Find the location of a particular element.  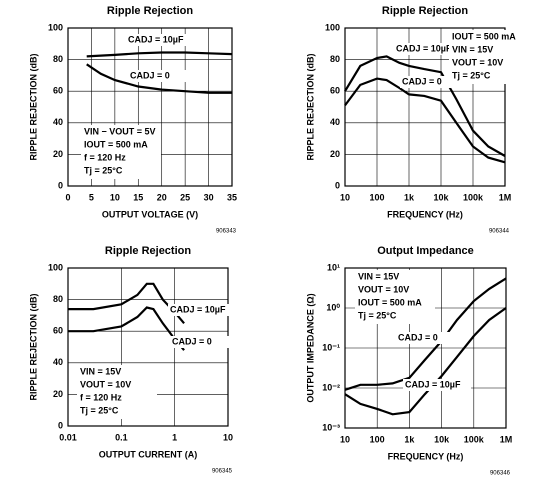

chart-title: Output Impedance is located at coordinates (425, 251).